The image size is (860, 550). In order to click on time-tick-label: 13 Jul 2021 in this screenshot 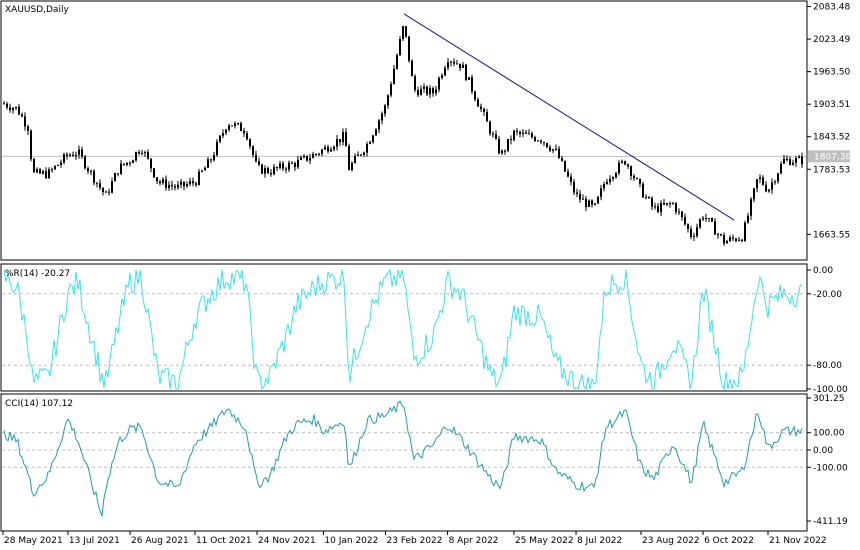, I will do `click(94, 541)`.